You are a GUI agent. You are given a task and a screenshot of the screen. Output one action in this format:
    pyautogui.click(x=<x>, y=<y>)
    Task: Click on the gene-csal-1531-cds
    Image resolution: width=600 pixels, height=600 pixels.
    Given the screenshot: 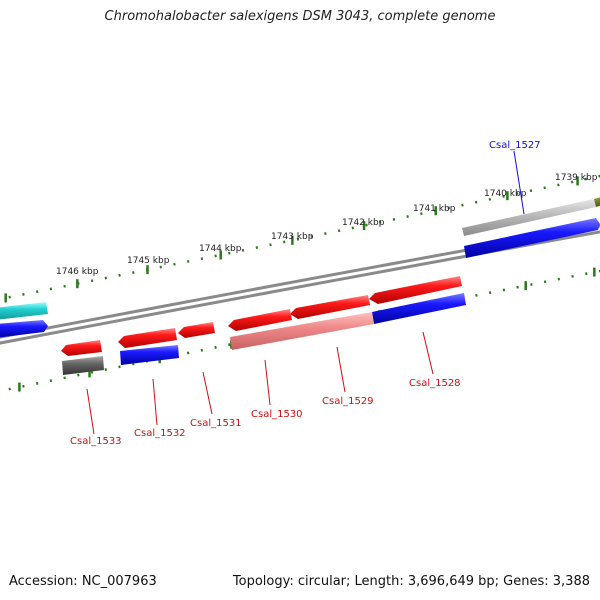 What is the action you would take?
    pyautogui.click(x=196, y=330)
    